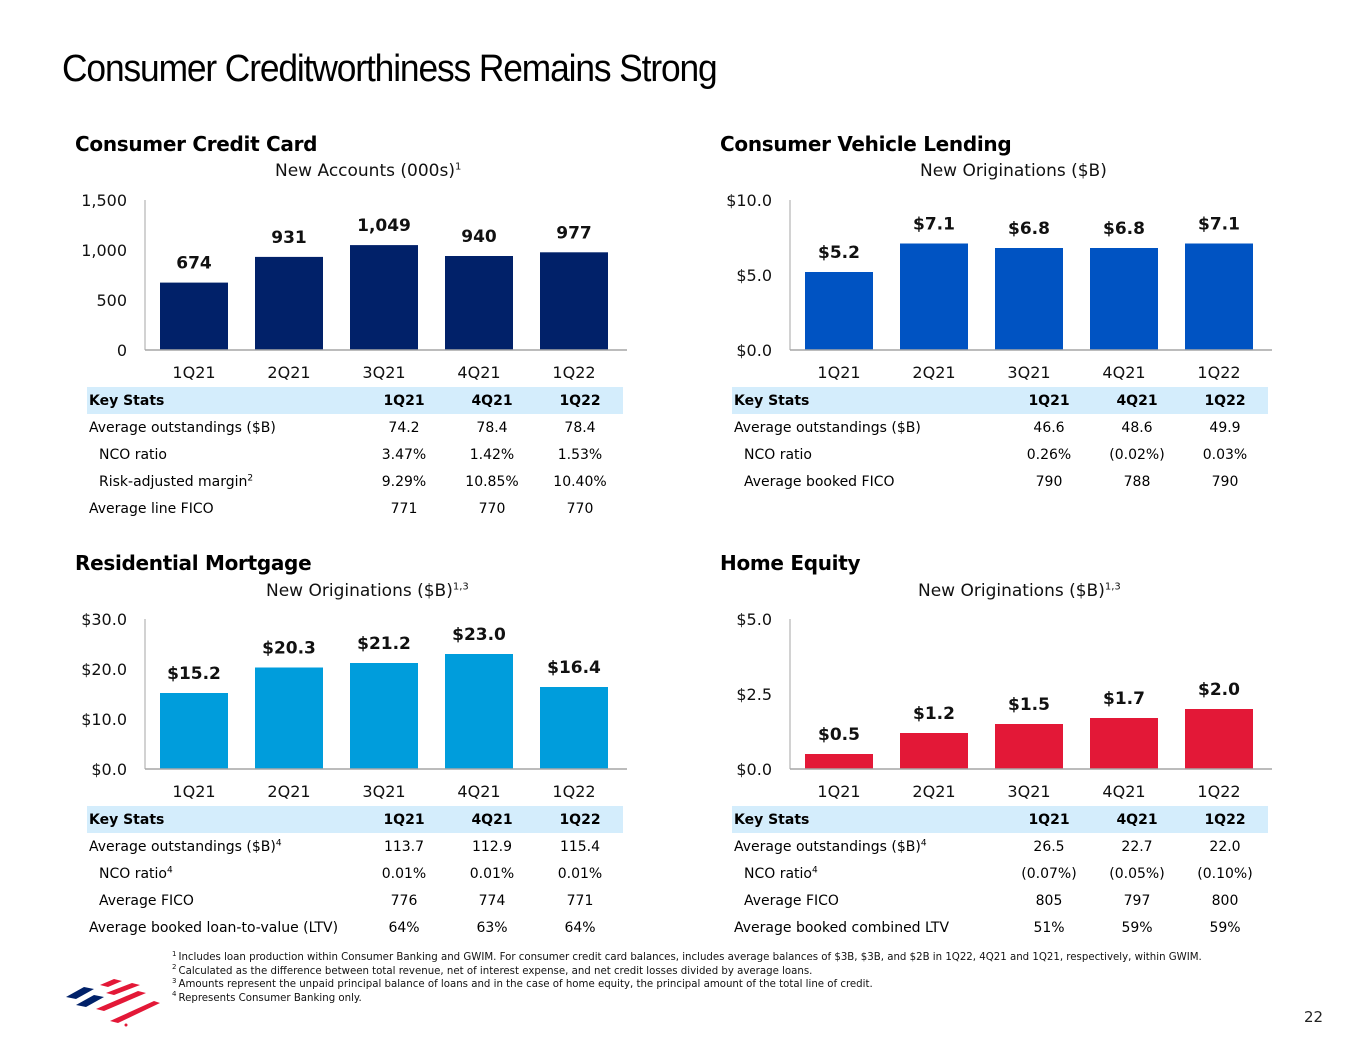  What do you see at coordinates (1049, 427) in the screenshot?
I see `stats-value: 46.6` at bounding box center [1049, 427].